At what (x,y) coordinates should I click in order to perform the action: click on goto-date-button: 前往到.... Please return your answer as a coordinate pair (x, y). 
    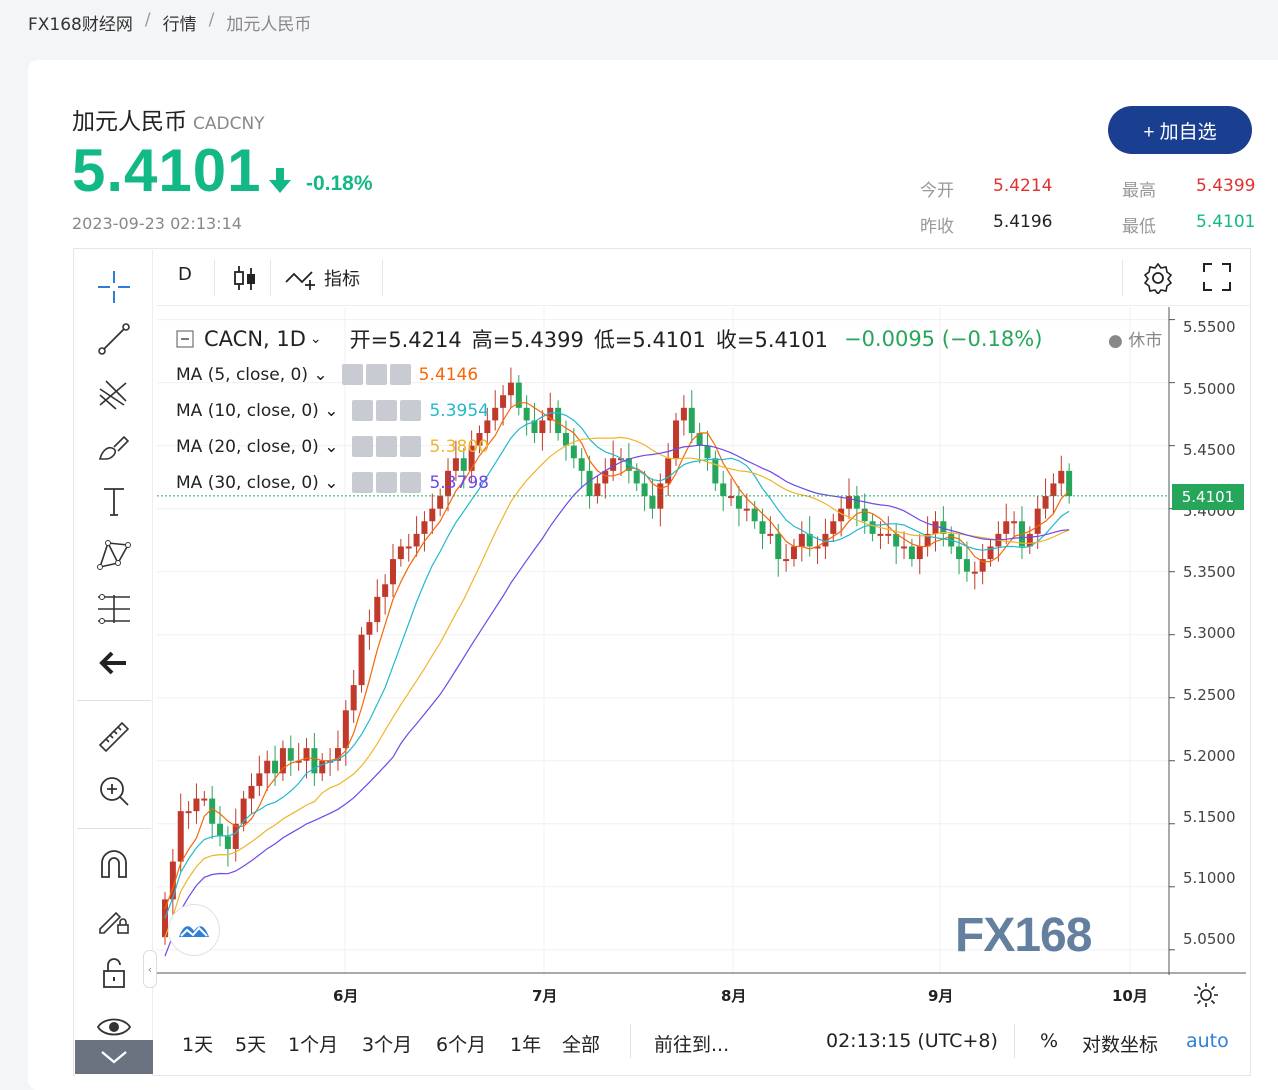
    Looking at the image, I should click on (692, 1045).